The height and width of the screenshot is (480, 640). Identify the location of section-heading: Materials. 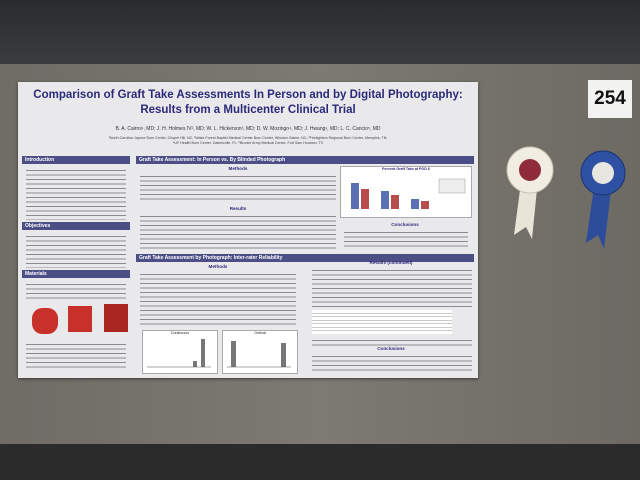
(76, 274).